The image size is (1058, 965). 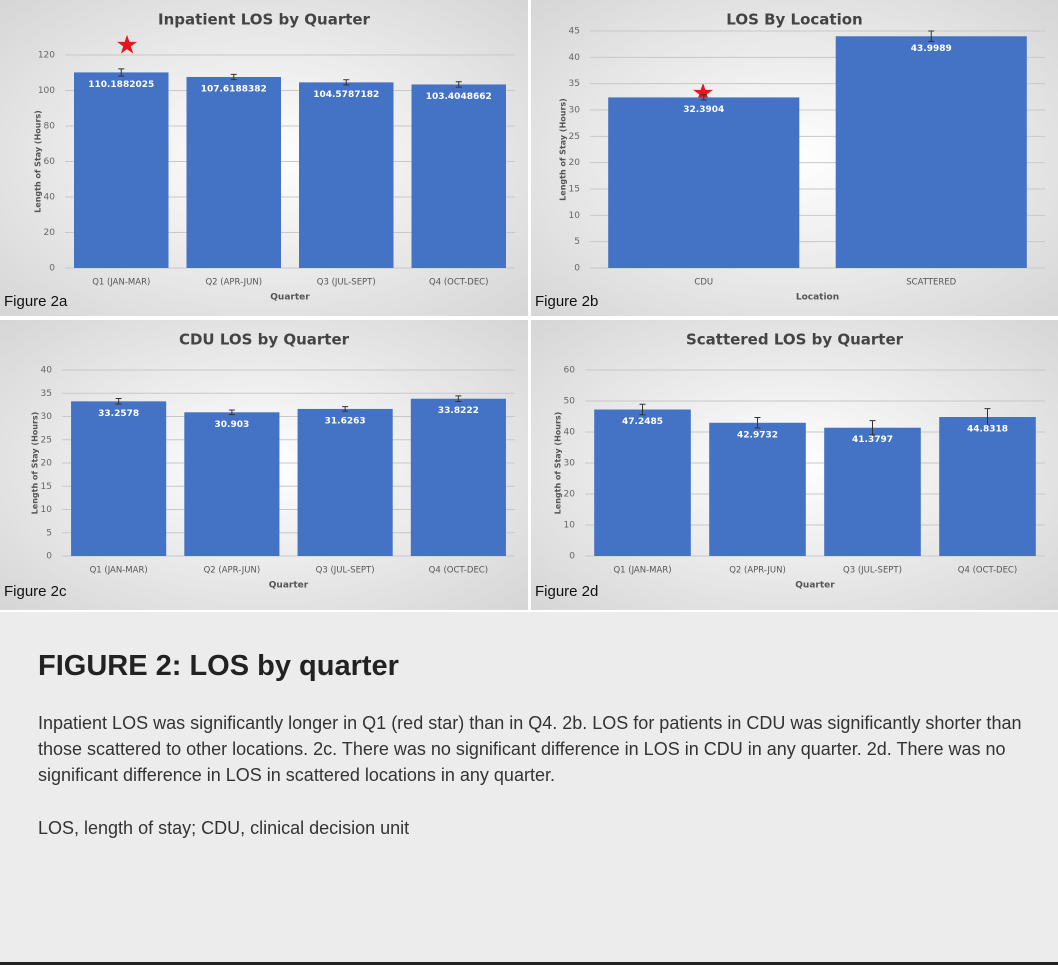 What do you see at coordinates (345, 421) in the screenshot?
I see `value-label: 31.6263` at bounding box center [345, 421].